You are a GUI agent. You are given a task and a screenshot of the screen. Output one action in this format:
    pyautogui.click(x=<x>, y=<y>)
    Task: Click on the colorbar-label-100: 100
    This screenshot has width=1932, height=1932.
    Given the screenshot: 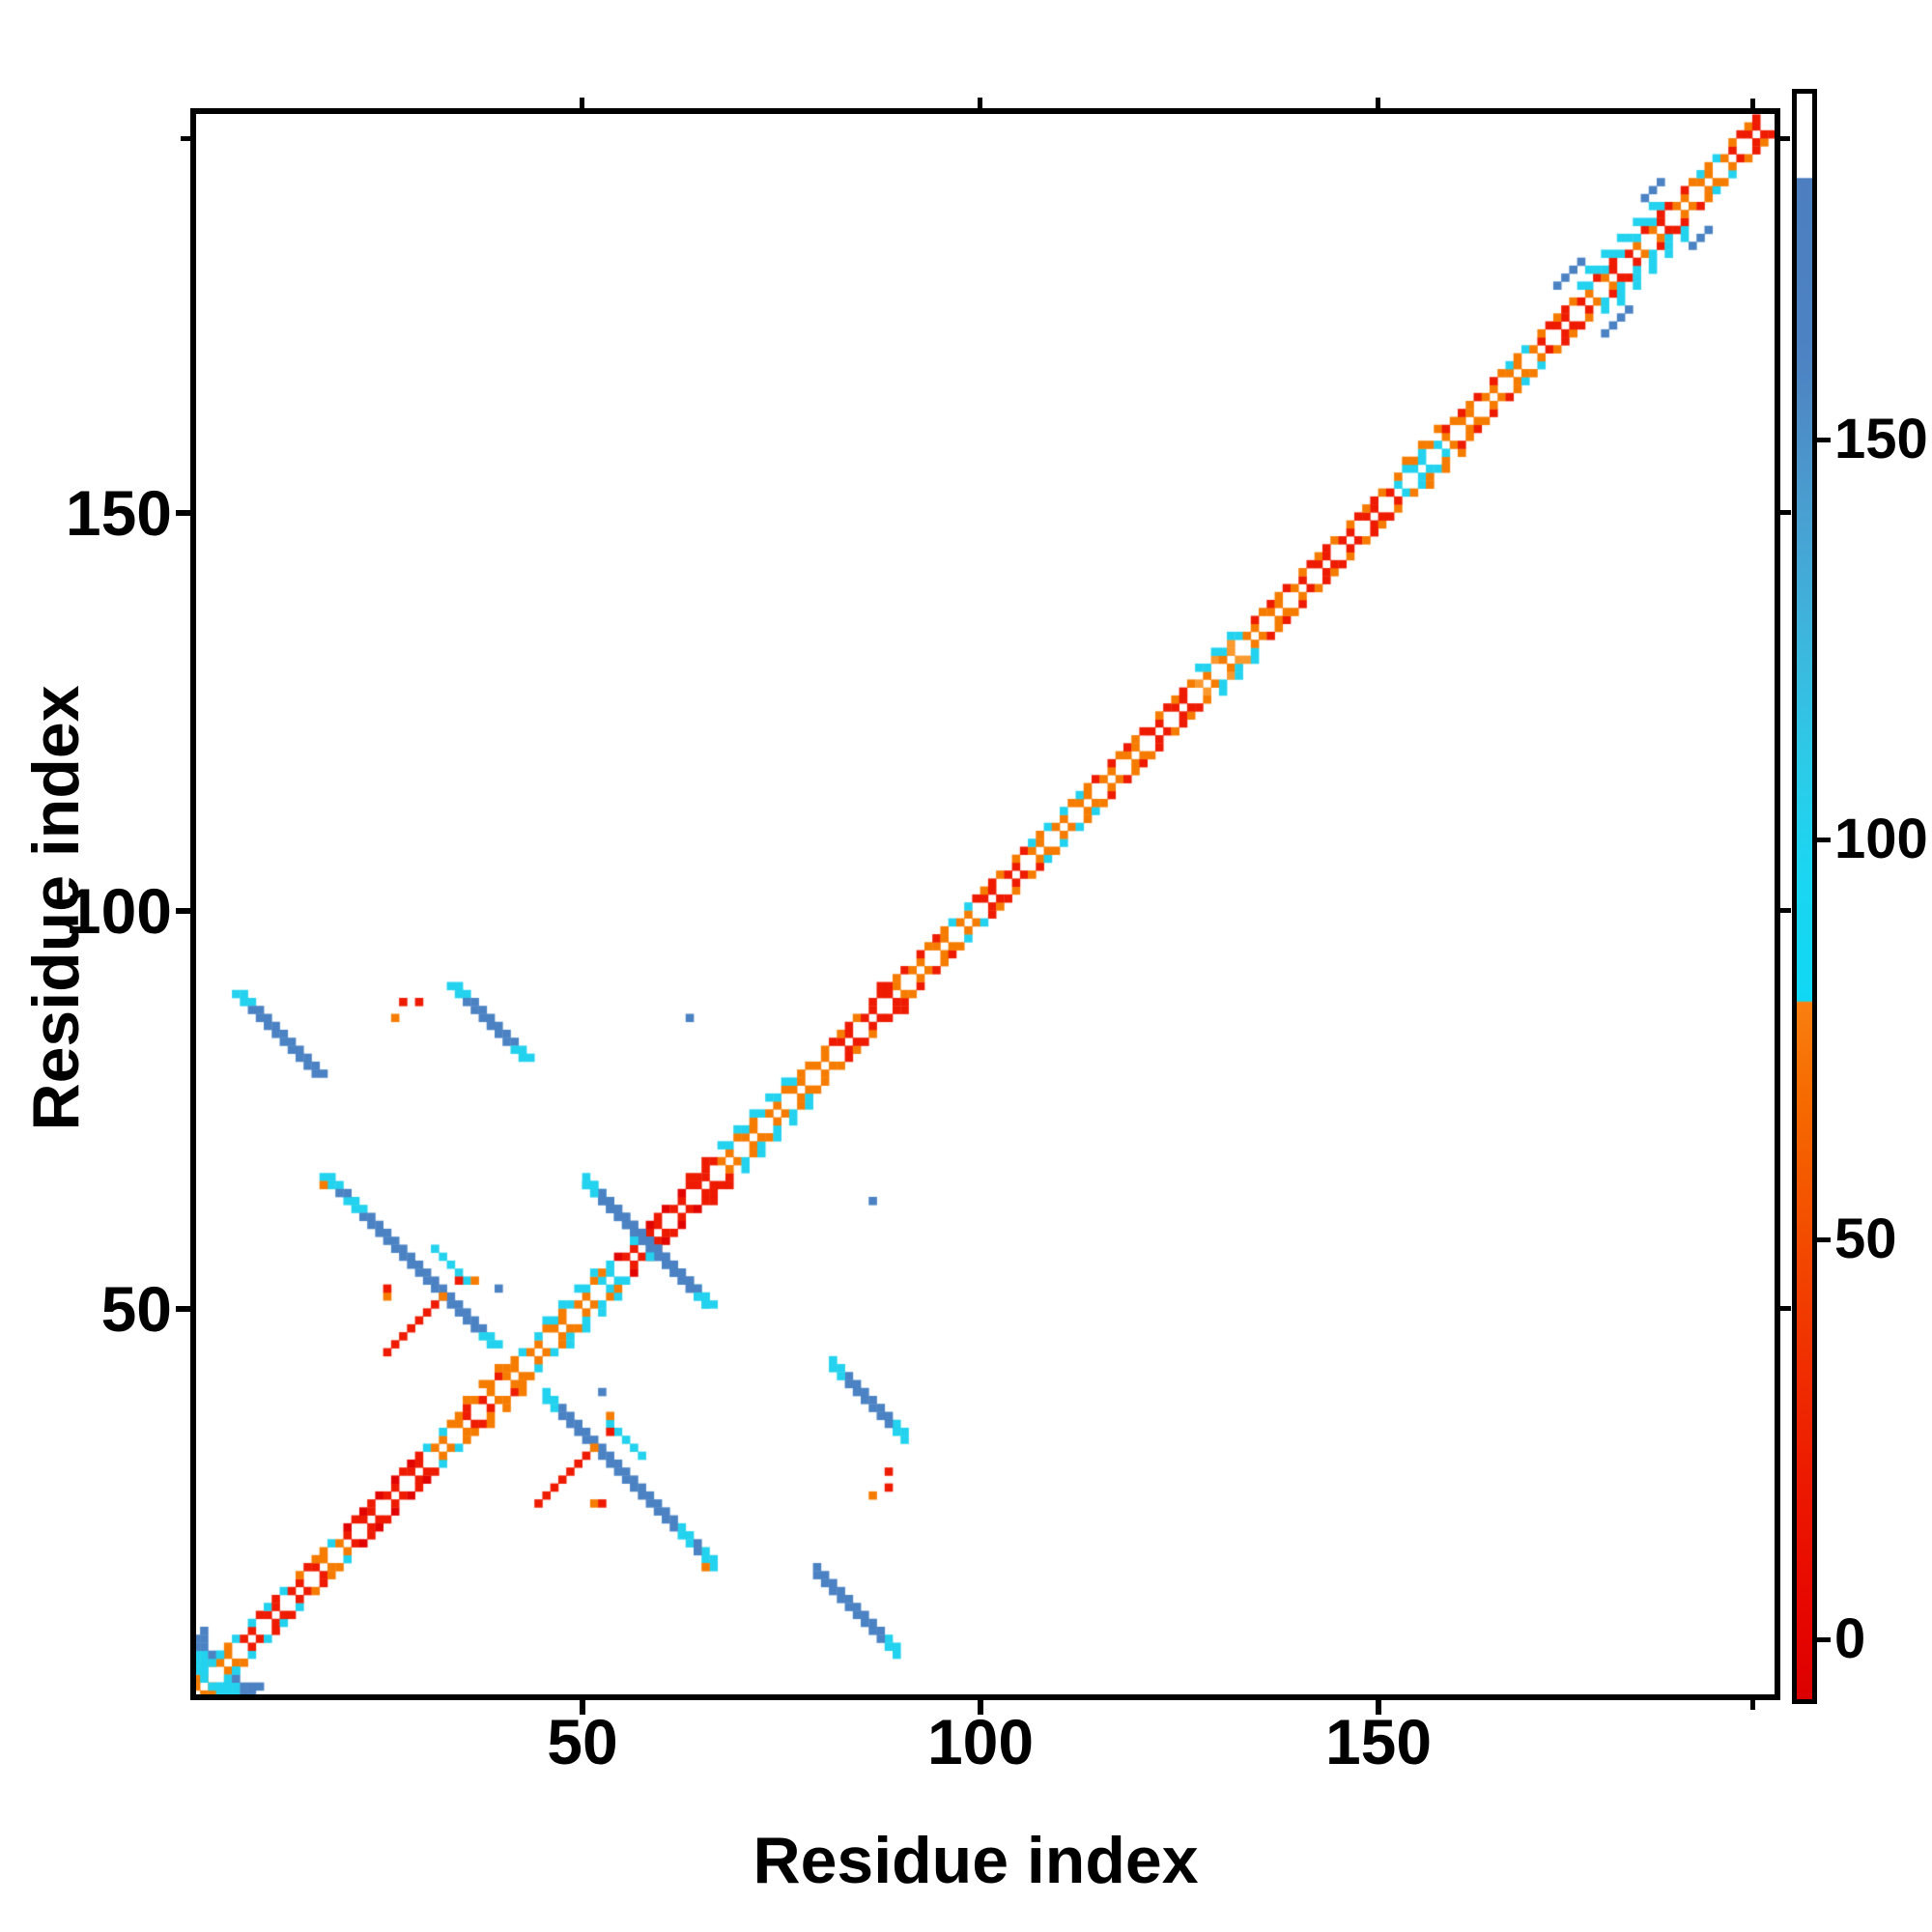 What is the action you would take?
    pyautogui.click(x=1881, y=839)
    